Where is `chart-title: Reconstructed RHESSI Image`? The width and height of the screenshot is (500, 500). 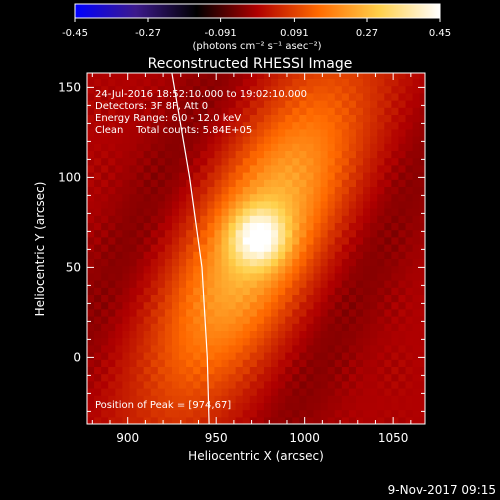 chart-title: Reconstructed RHESSI Image is located at coordinates (250, 64).